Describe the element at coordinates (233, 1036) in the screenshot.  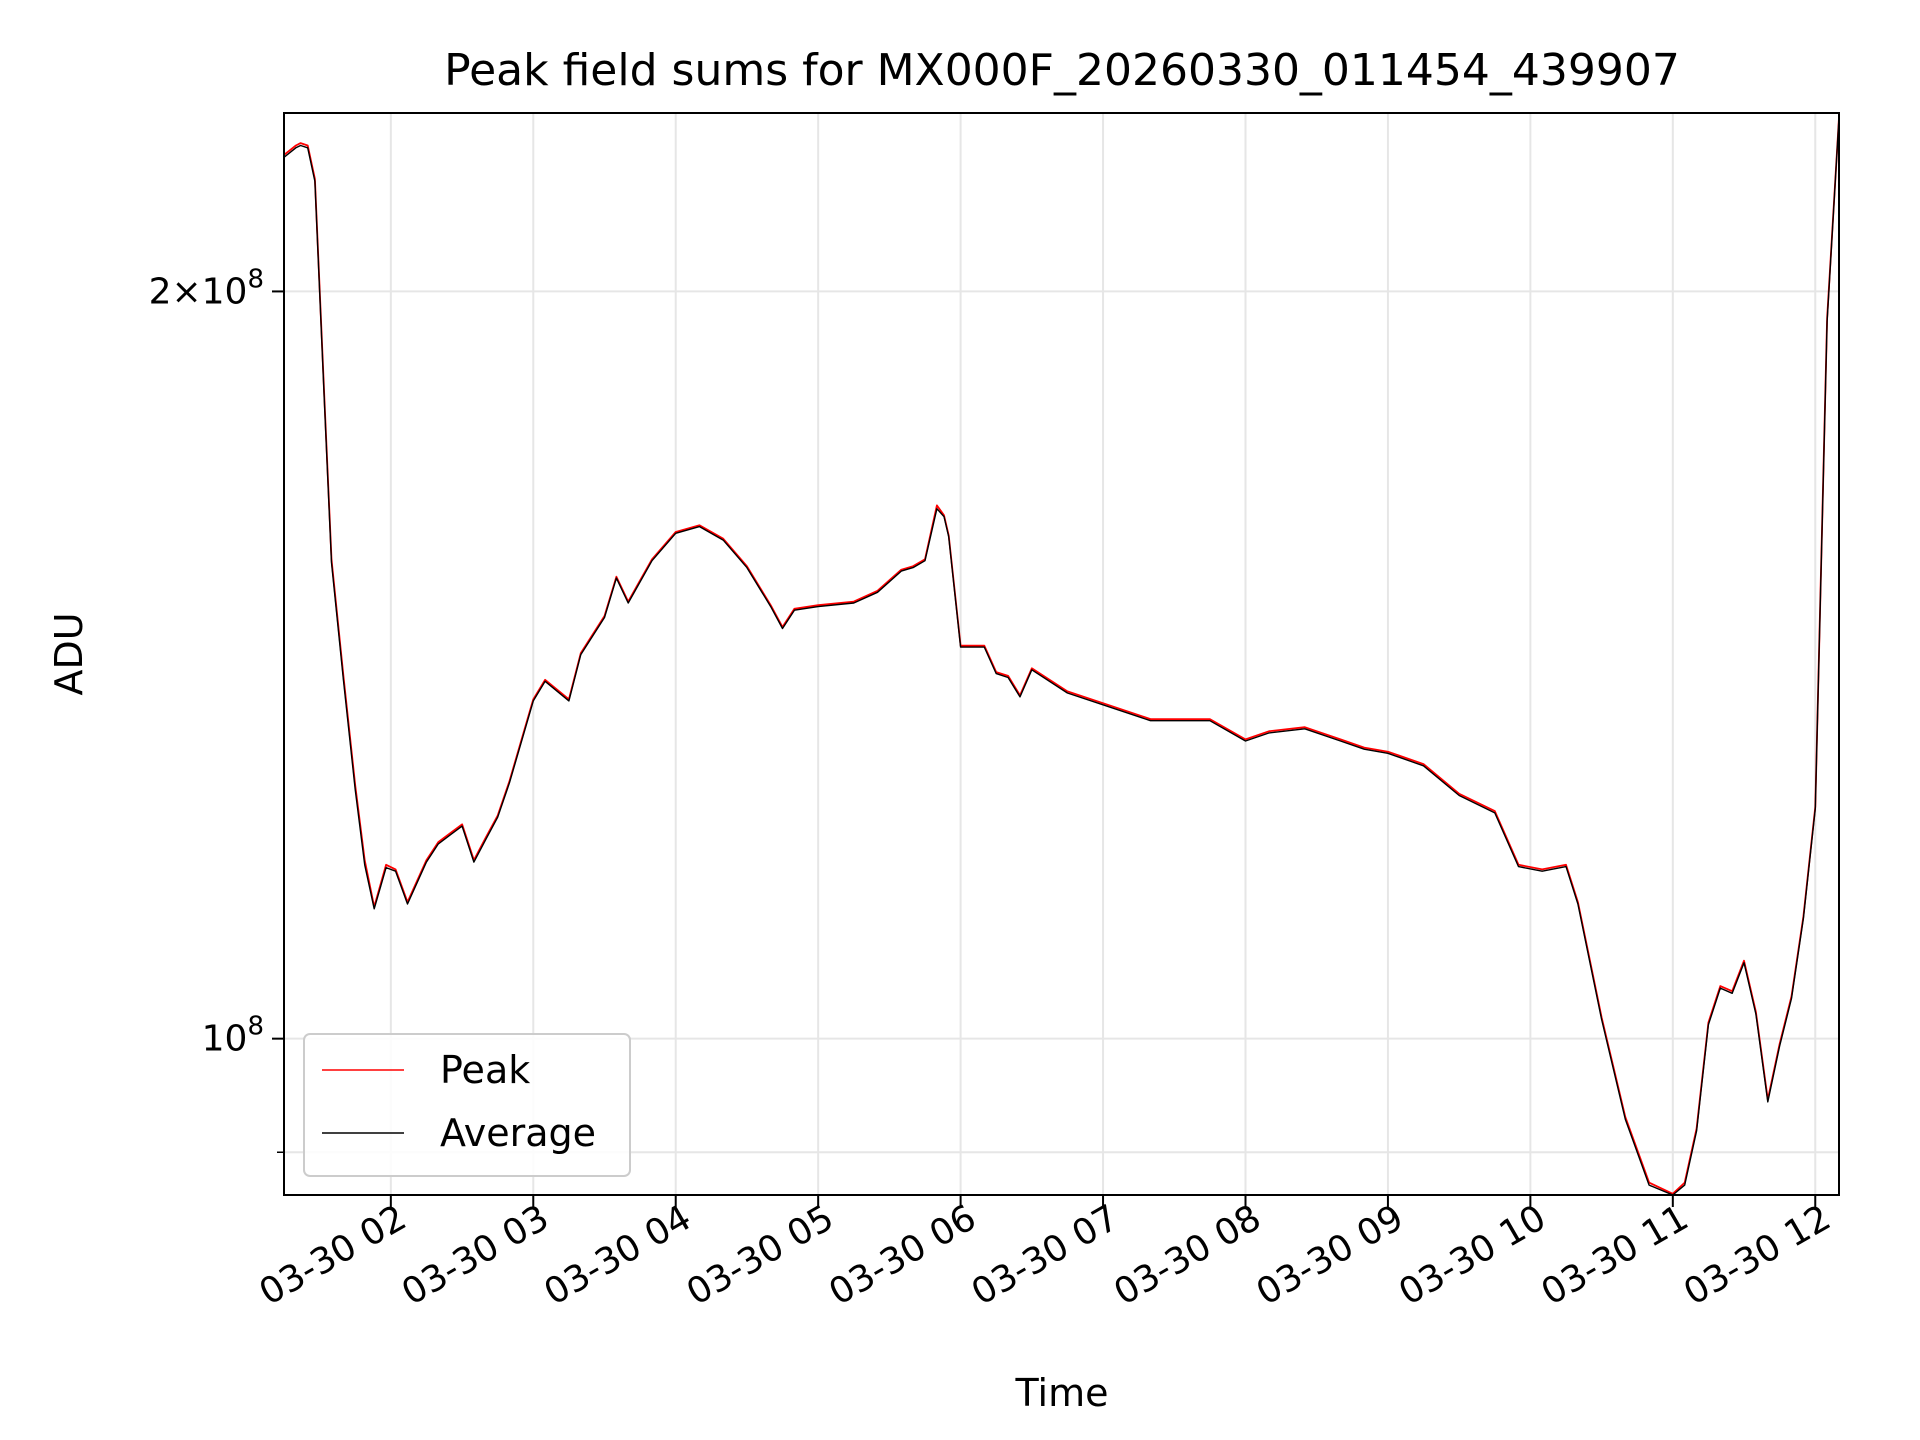
I see `y-tick-label: 108` at that location.